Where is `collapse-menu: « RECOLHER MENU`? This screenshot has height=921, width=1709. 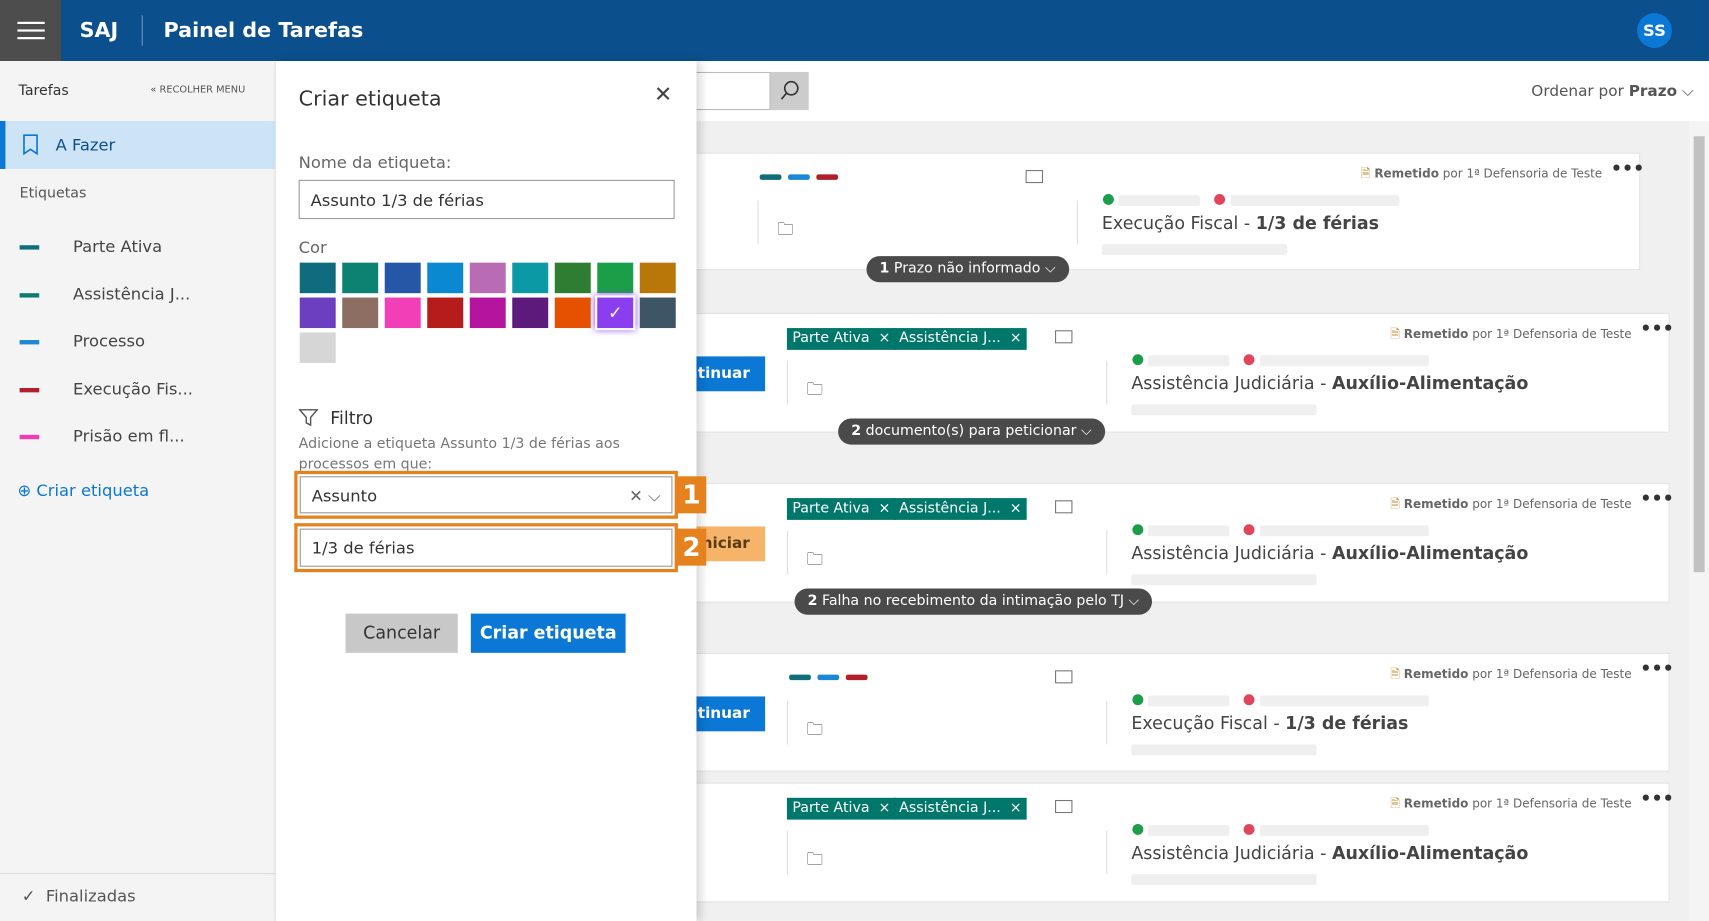
collapse-menu: « RECOLHER MENU is located at coordinates (198, 90).